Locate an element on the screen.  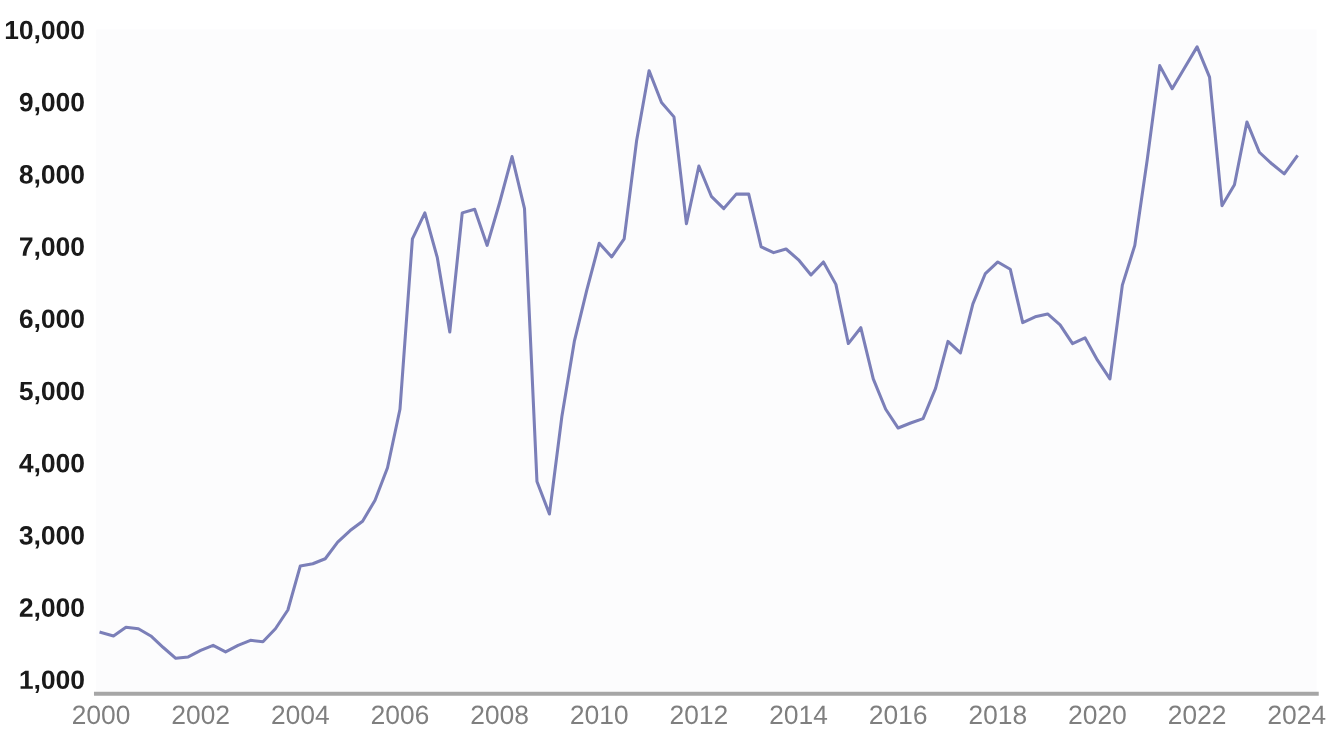
y-tick-label: 10,000 is located at coordinates (44, 32).